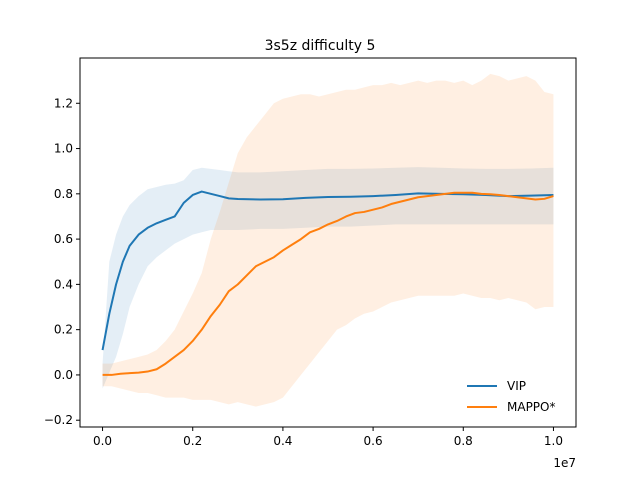 This screenshot has height=484, width=640. I want to click on y-tick-label: −0.2, so click(58, 420).